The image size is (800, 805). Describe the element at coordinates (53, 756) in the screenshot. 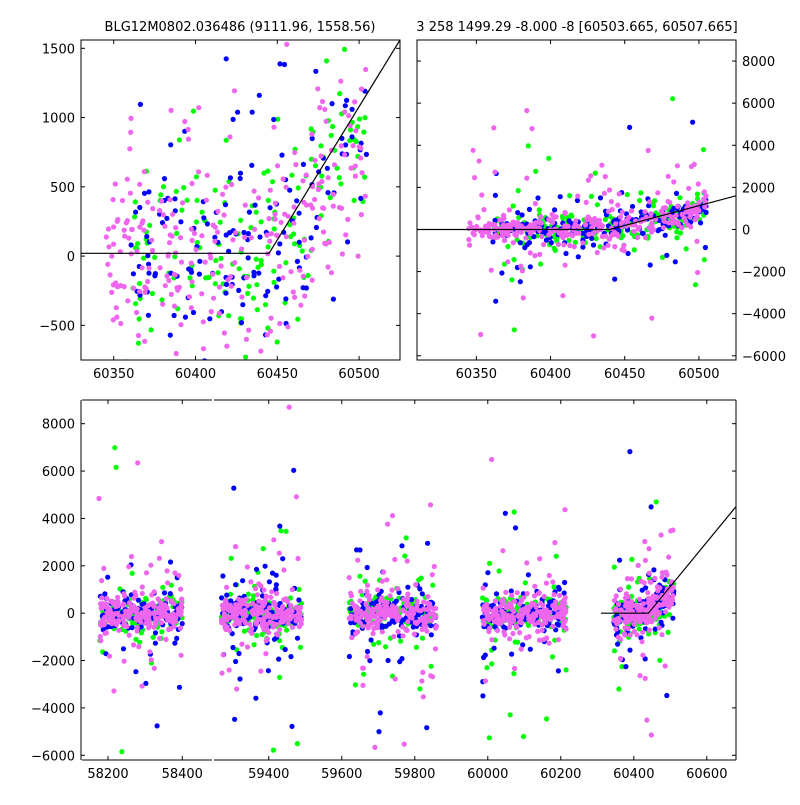

I see `y-tick-label: −6000` at that location.